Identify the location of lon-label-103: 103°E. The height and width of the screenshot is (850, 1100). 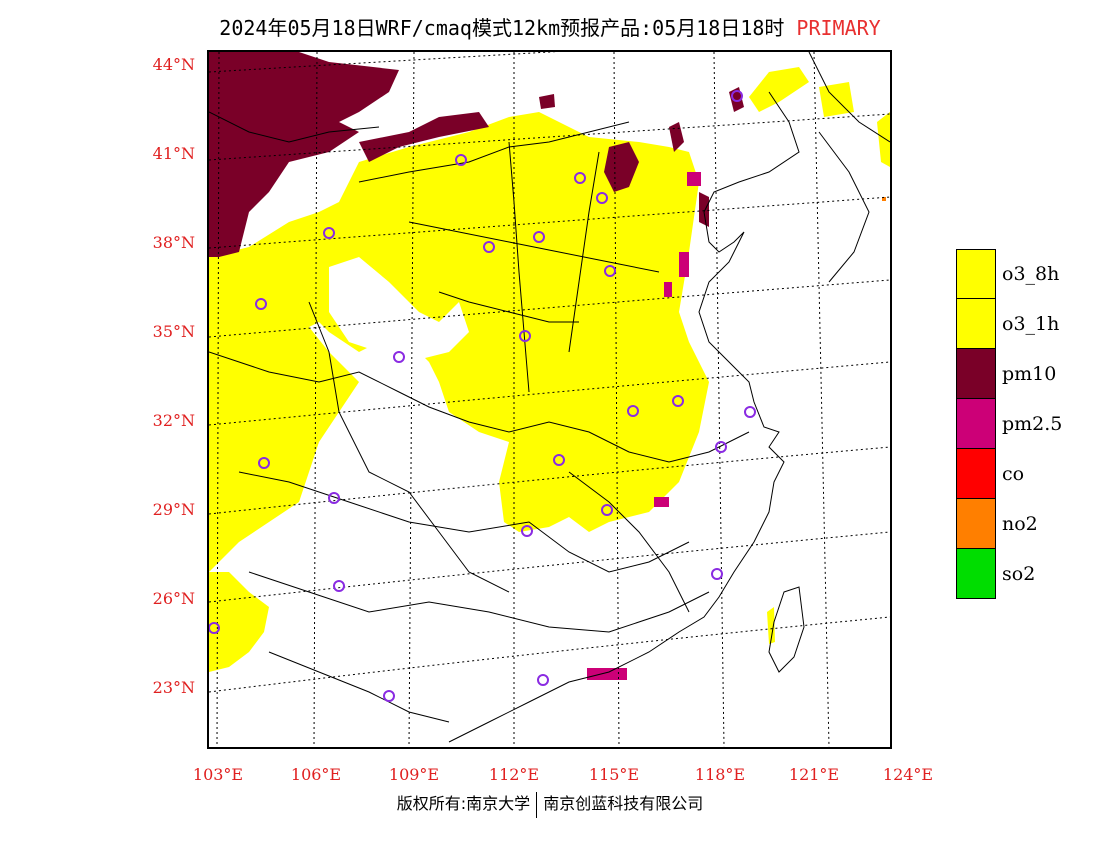
(218, 774).